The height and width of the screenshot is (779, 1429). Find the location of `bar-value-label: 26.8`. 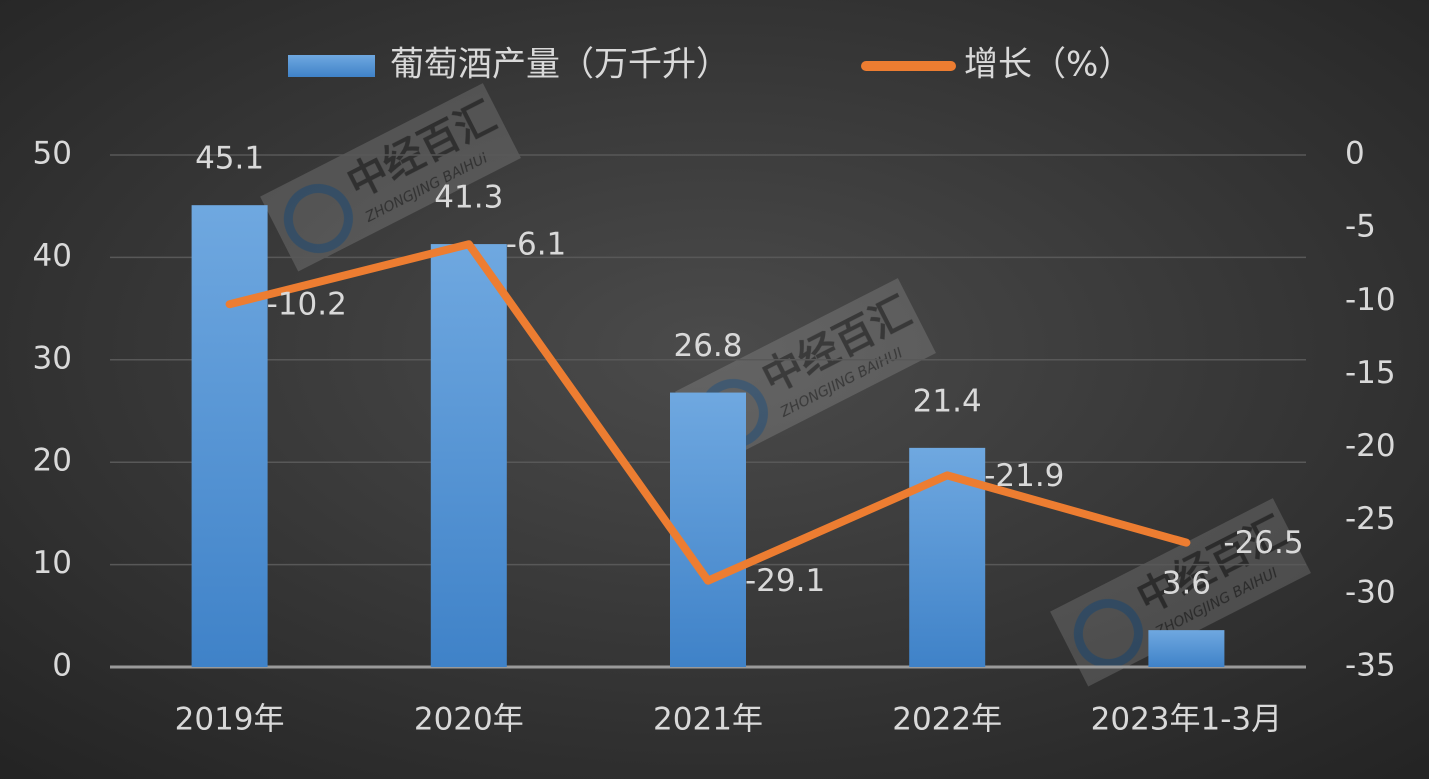

bar-value-label: 26.8 is located at coordinates (707, 346).